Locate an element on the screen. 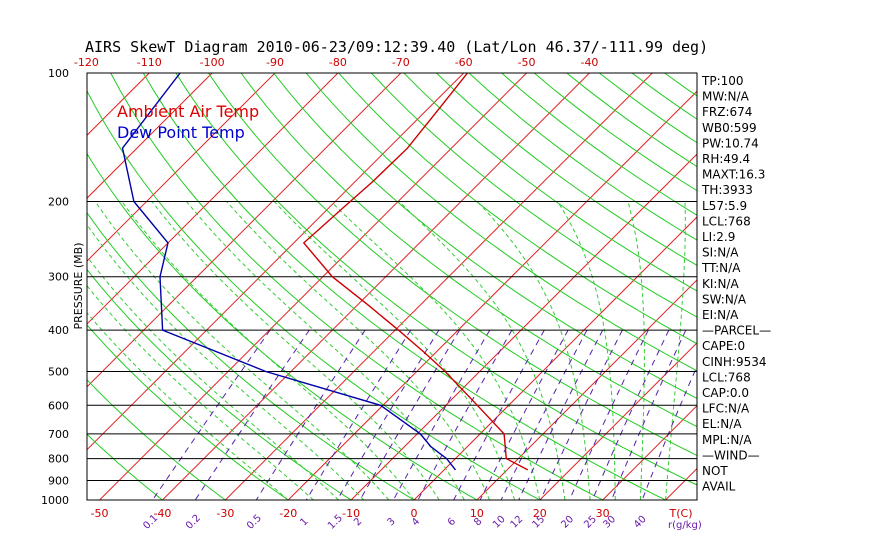 The width and height of the screenshot is (870, 560). pressure-tick-label: 800 is located at coordinates (58, 459).